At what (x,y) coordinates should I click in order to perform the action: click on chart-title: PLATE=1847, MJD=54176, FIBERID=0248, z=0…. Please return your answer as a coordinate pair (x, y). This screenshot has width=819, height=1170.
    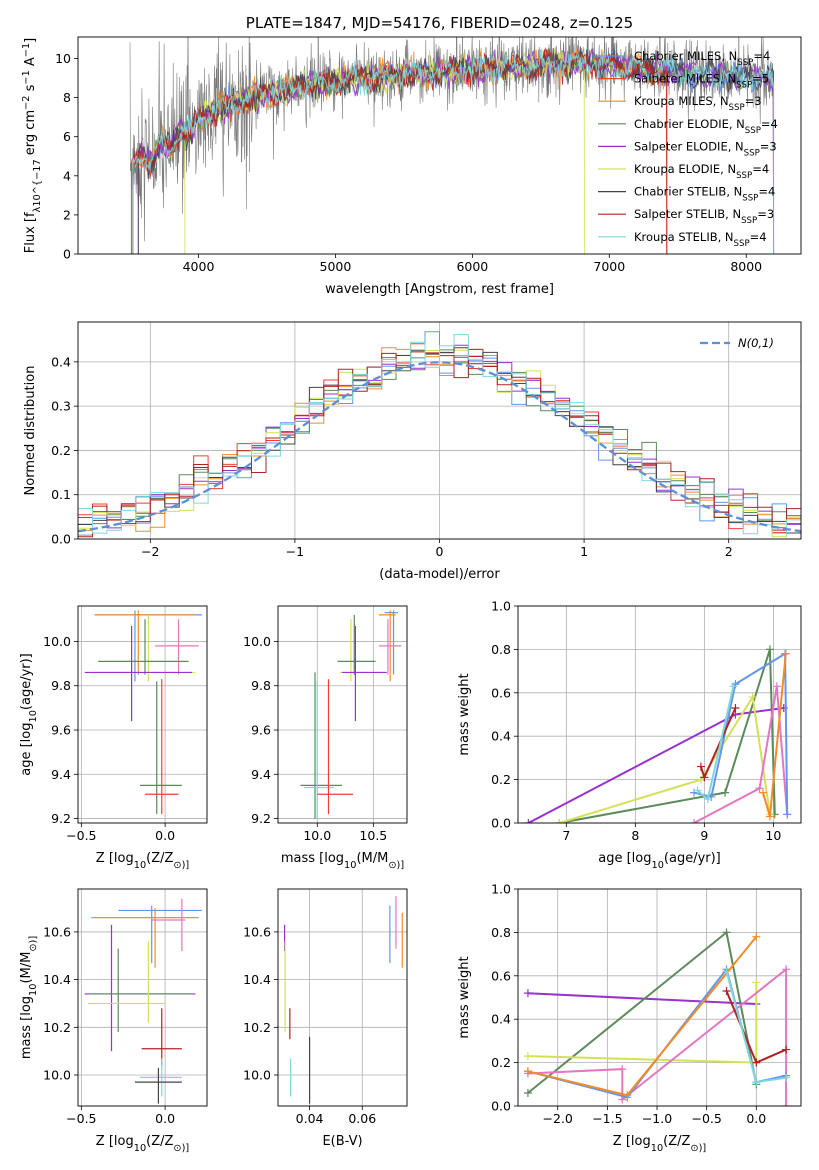
    Looking at the image, I should click on (439, 23).